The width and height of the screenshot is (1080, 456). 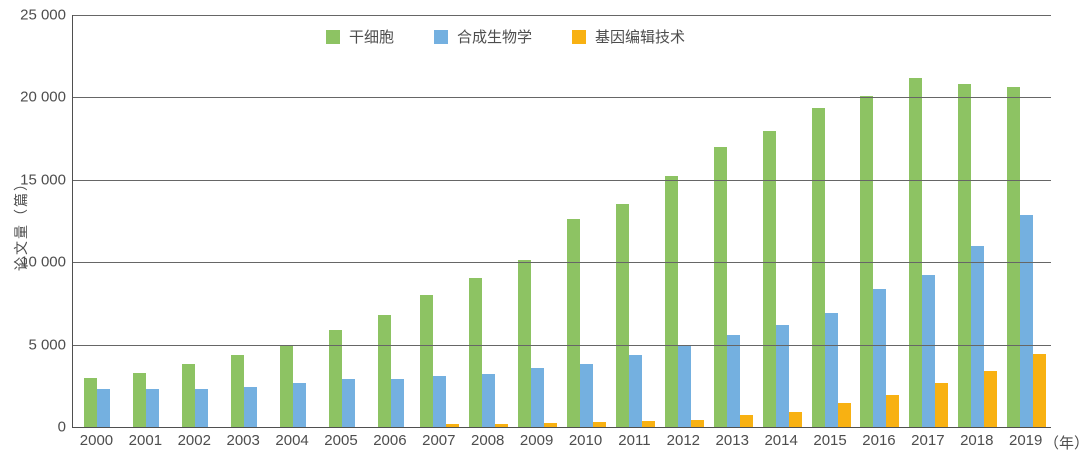 I want to click on y-tick-label: 5 000, so click(x=47, y=345).